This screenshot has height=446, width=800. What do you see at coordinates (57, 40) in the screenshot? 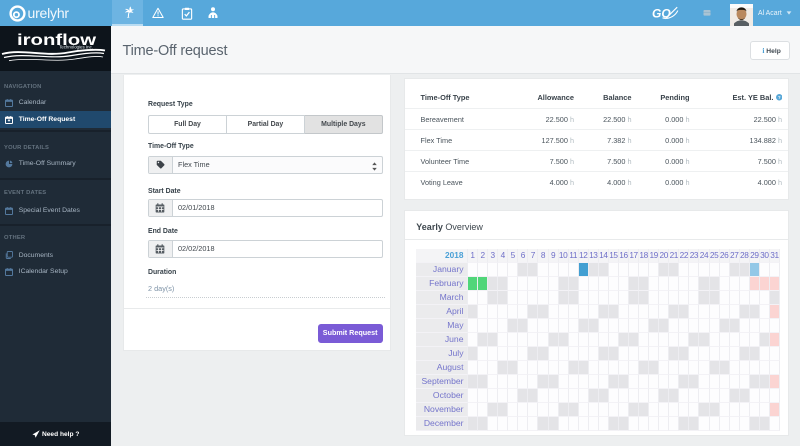
I see `svg-text: ironflow` at bounding box center [57, 40].